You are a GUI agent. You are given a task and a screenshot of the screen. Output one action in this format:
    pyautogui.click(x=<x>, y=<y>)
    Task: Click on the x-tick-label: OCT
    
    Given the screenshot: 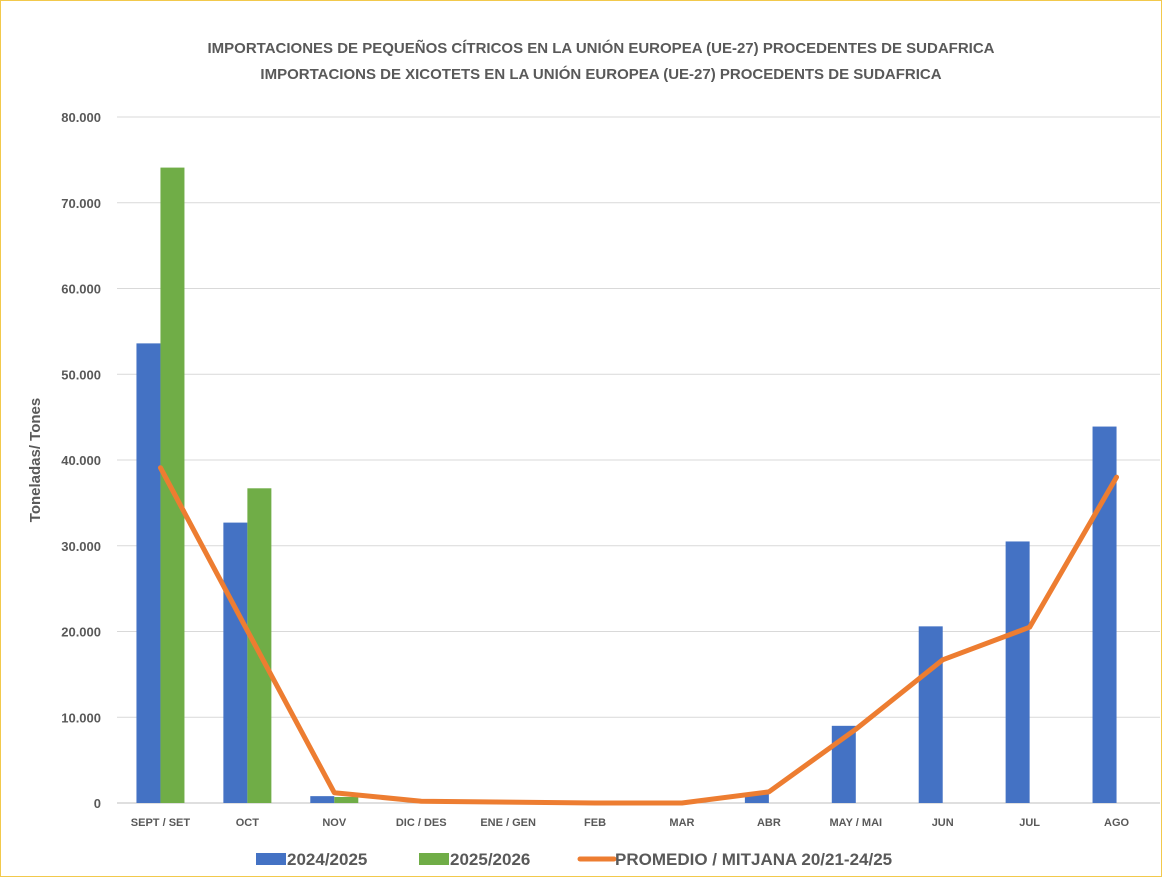 What is the action you would take?
    pyautogui.click(x=248, y=823)
    